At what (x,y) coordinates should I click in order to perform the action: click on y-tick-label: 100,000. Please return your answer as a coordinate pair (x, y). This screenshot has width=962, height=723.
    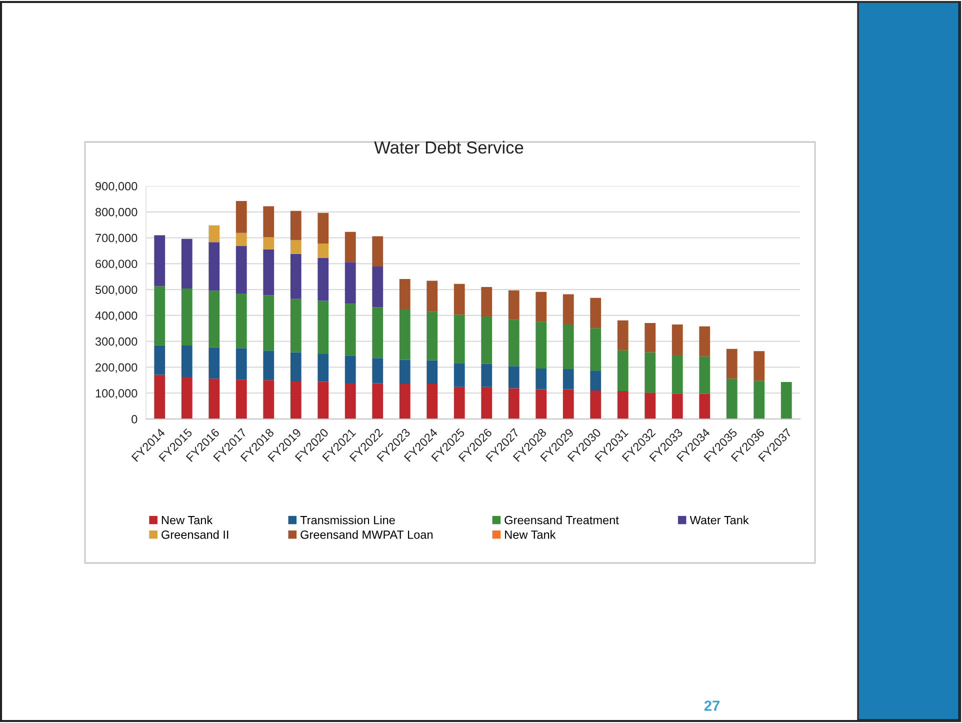
    Looking at the image, I should click on (117, 394).